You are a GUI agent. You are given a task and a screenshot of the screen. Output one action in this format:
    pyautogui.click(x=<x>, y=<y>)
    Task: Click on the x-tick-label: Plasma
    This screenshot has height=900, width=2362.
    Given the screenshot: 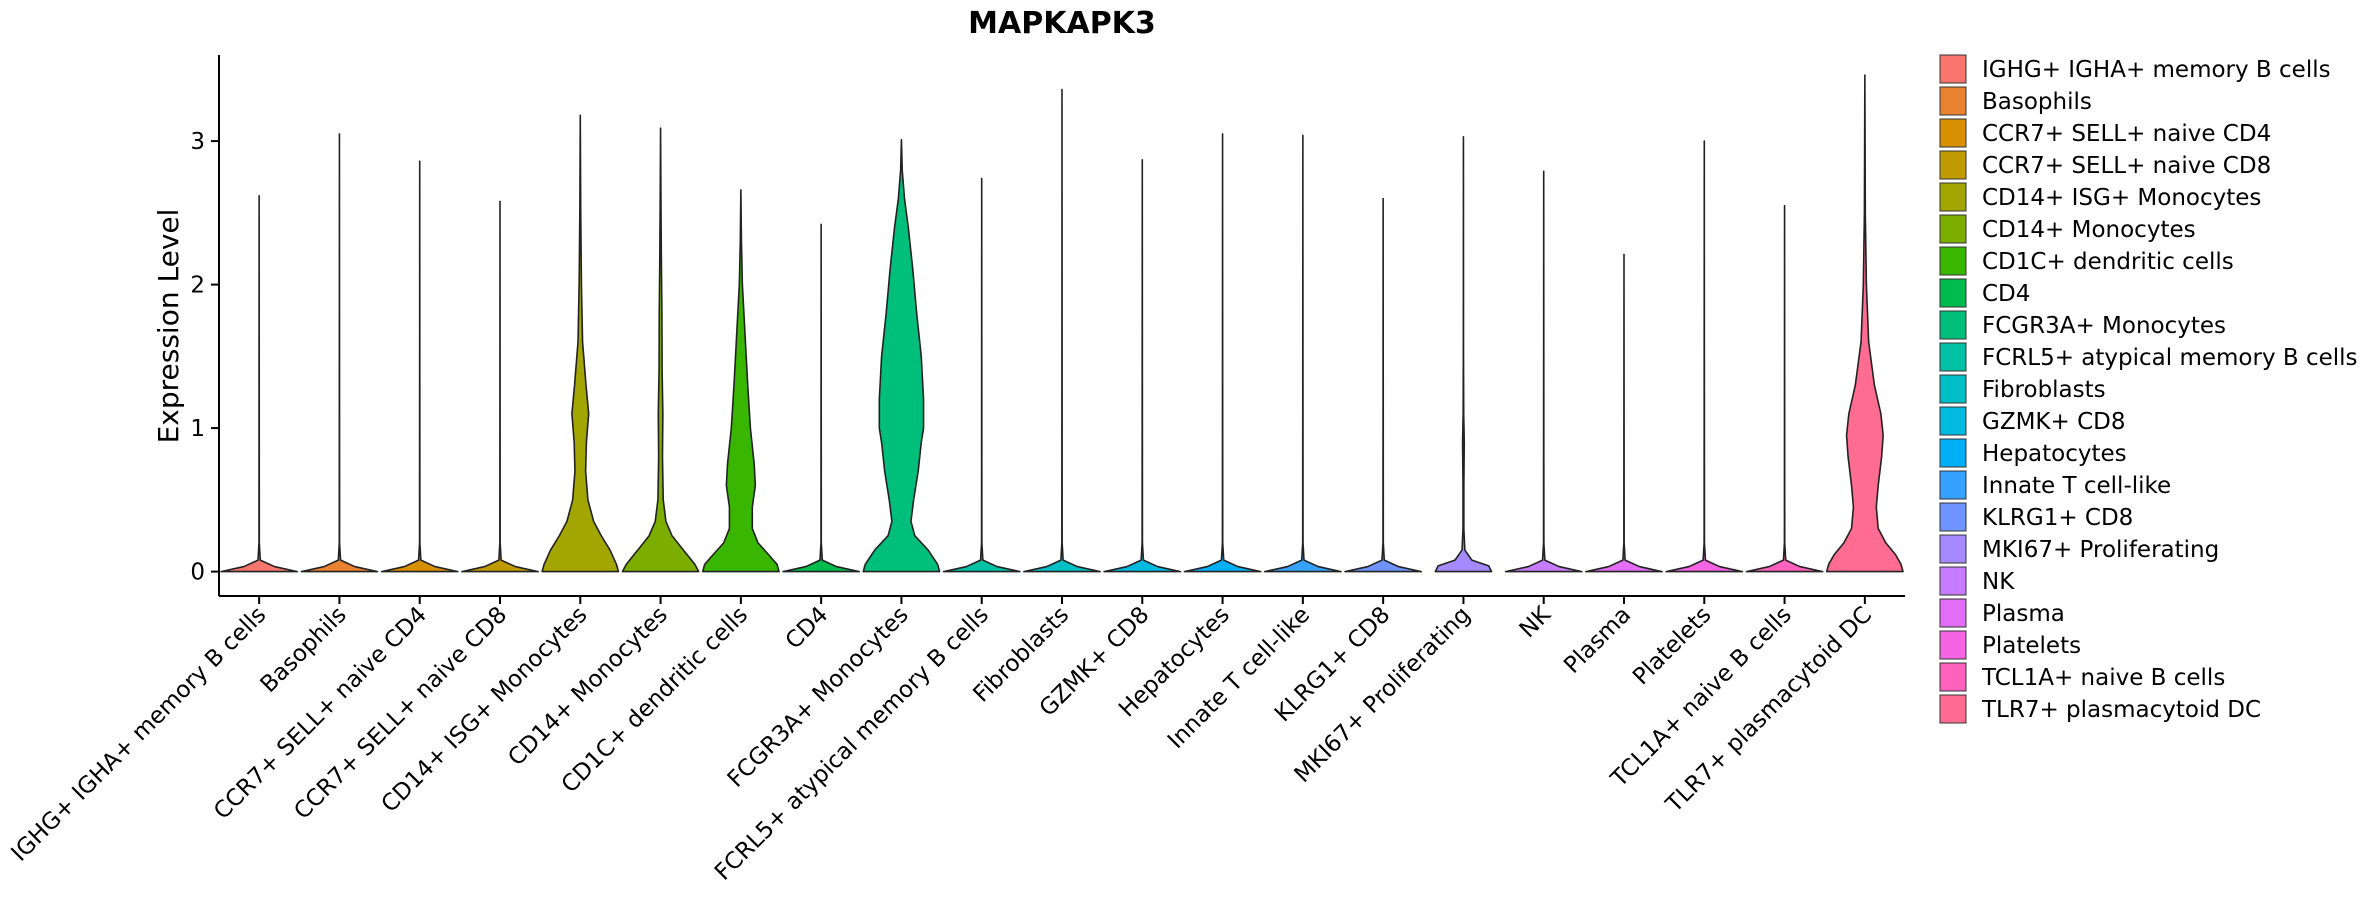 What is the action you would take?
    pyautogui.click(x=1597, y=640)
    